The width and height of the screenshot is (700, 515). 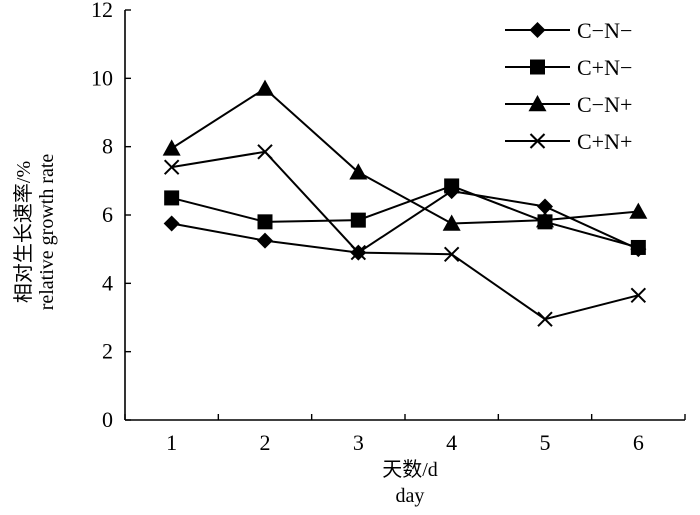 What do you see at coordinates (47, 232) in the screenshot?
I see `y-axis-title-en: relative growth rate` at bounding box center [47, 232].